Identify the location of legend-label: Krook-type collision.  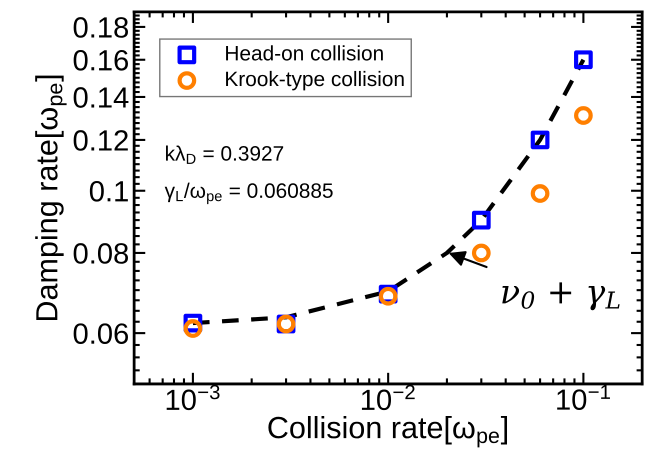
(315, 80).